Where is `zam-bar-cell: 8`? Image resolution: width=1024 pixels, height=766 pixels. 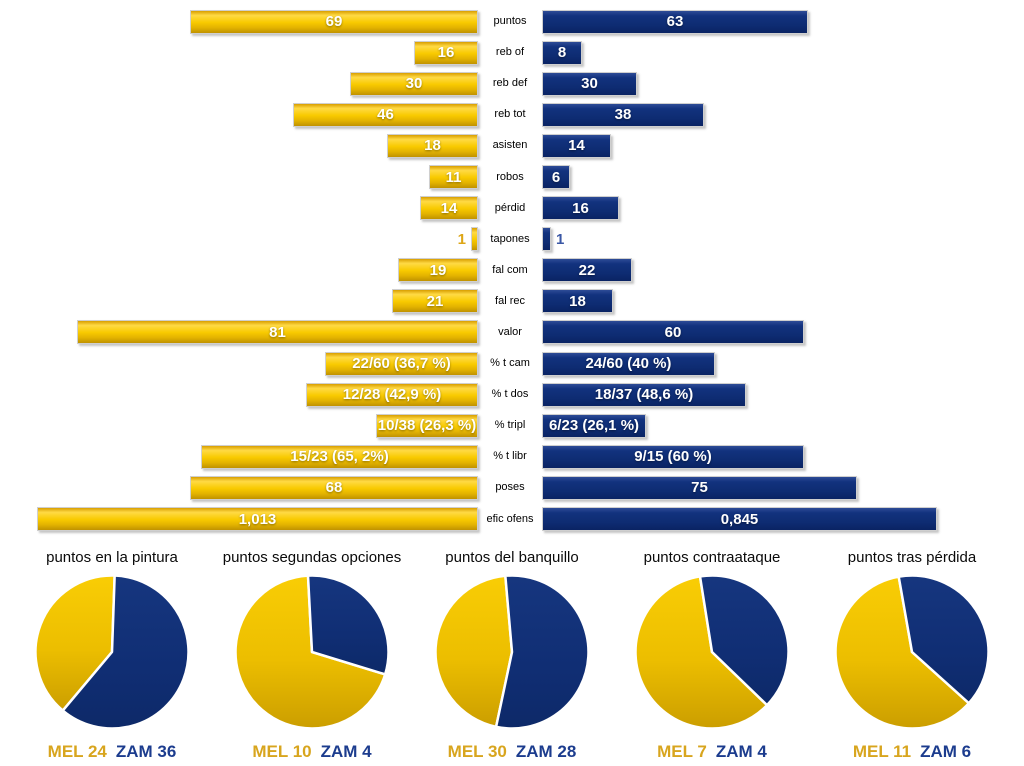
zam-bar-cell: 8 is located at coordinates (783, 52).